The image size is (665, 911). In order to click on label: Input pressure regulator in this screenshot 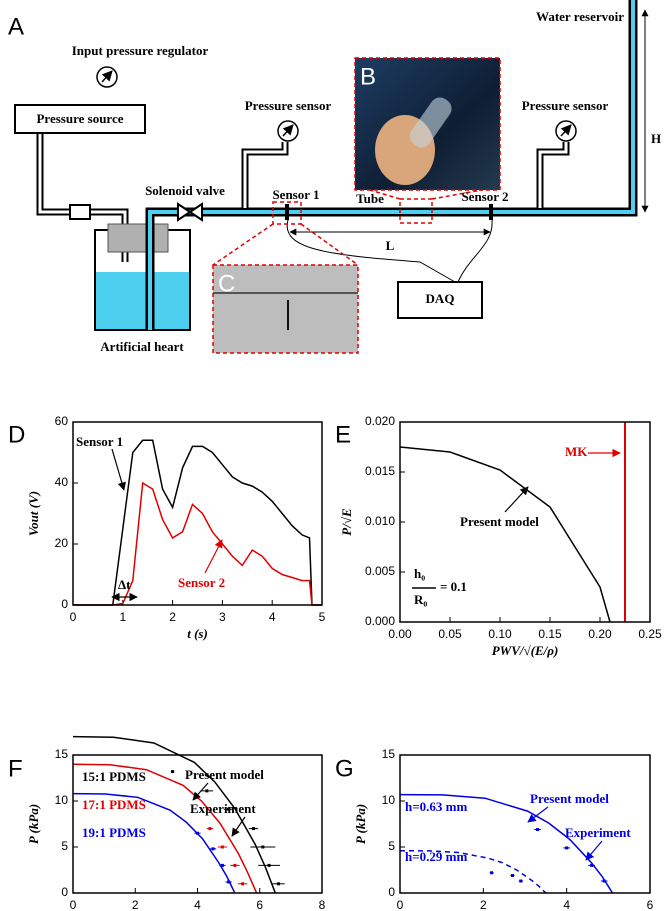, I will do `click(140, 50)`.